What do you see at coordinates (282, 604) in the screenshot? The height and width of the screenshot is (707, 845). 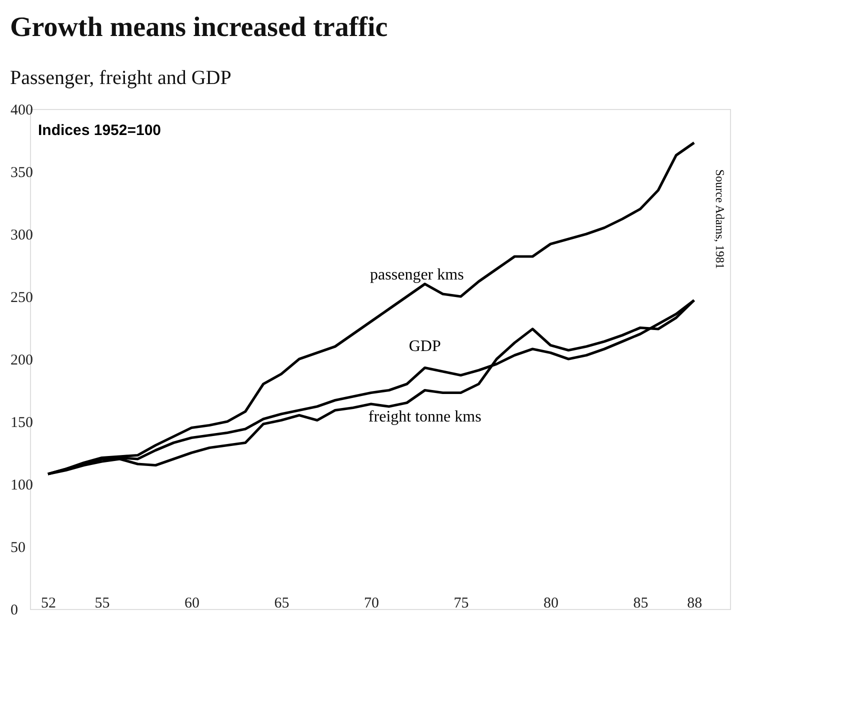 I see `x-tick-label: 65` at bounding box center [282, 604].